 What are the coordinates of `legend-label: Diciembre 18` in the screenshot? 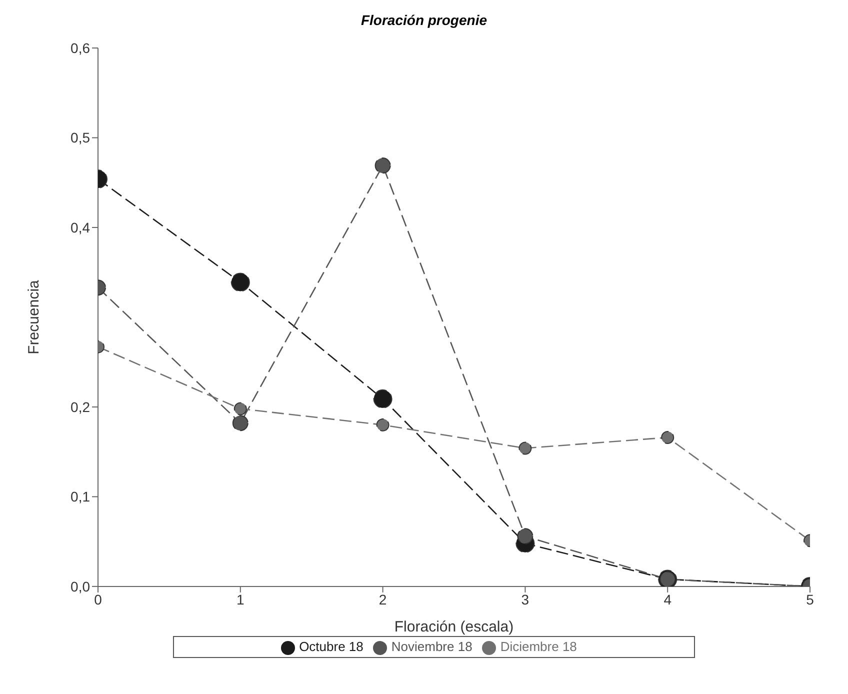 It's located at (538, 646).